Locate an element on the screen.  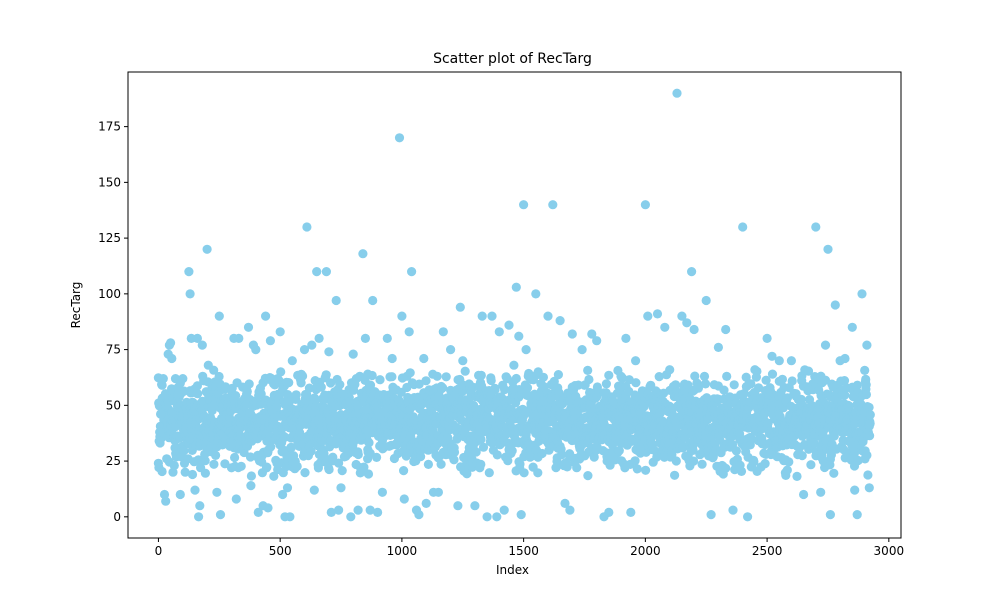
x-axis-label: Index is located at coordinates (512, 570).